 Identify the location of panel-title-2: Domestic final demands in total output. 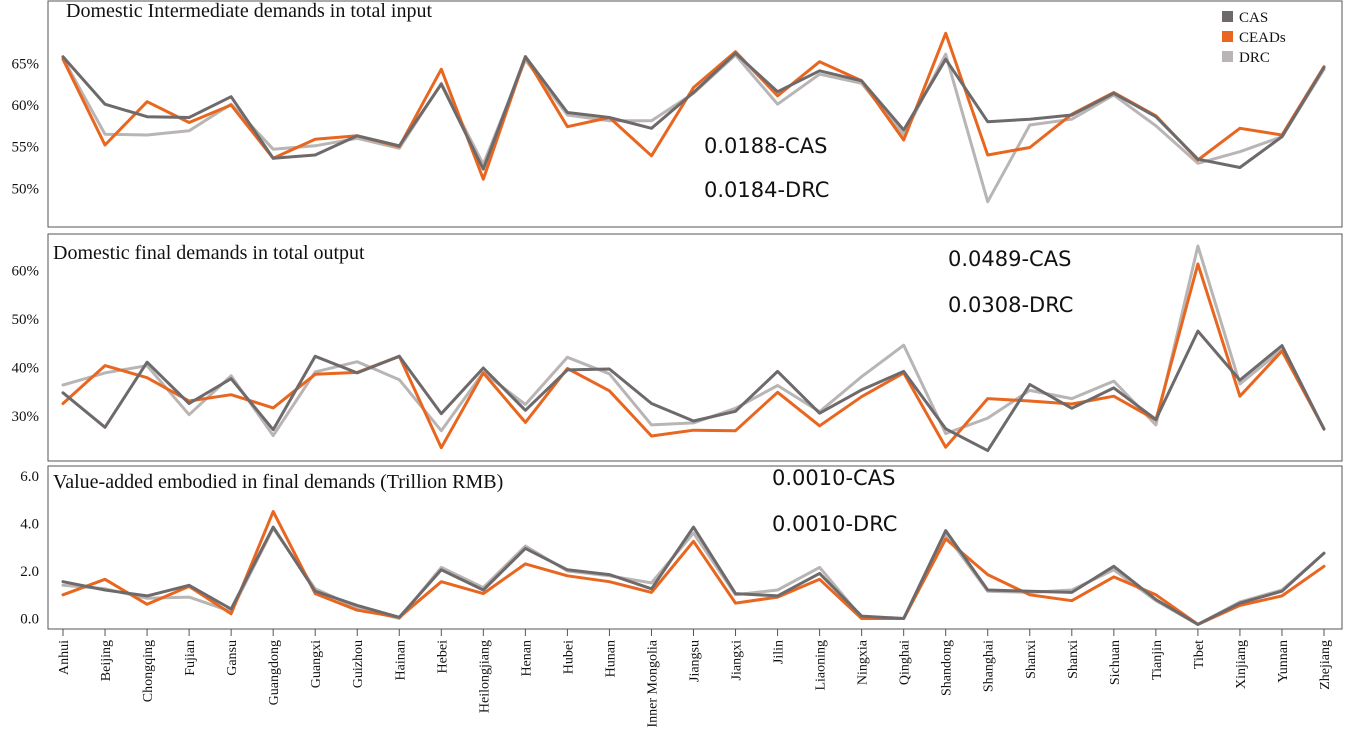
(209, 253).